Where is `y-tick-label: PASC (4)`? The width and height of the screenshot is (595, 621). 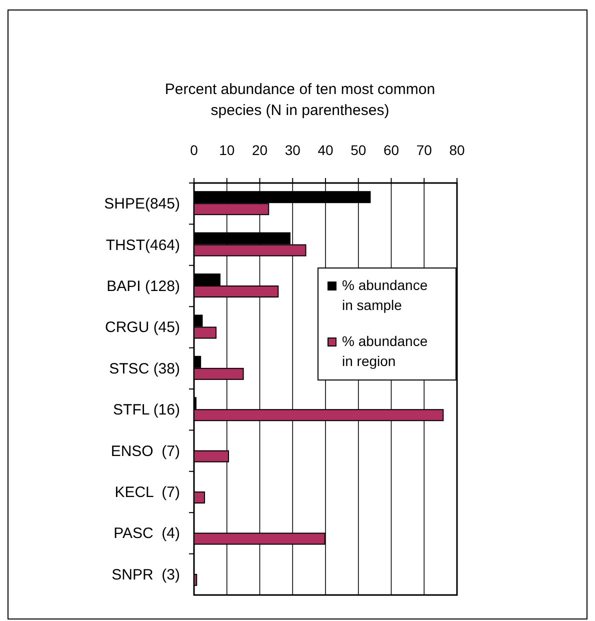 y-tick-label: PASC (4) is located at coordinates (147, 533).